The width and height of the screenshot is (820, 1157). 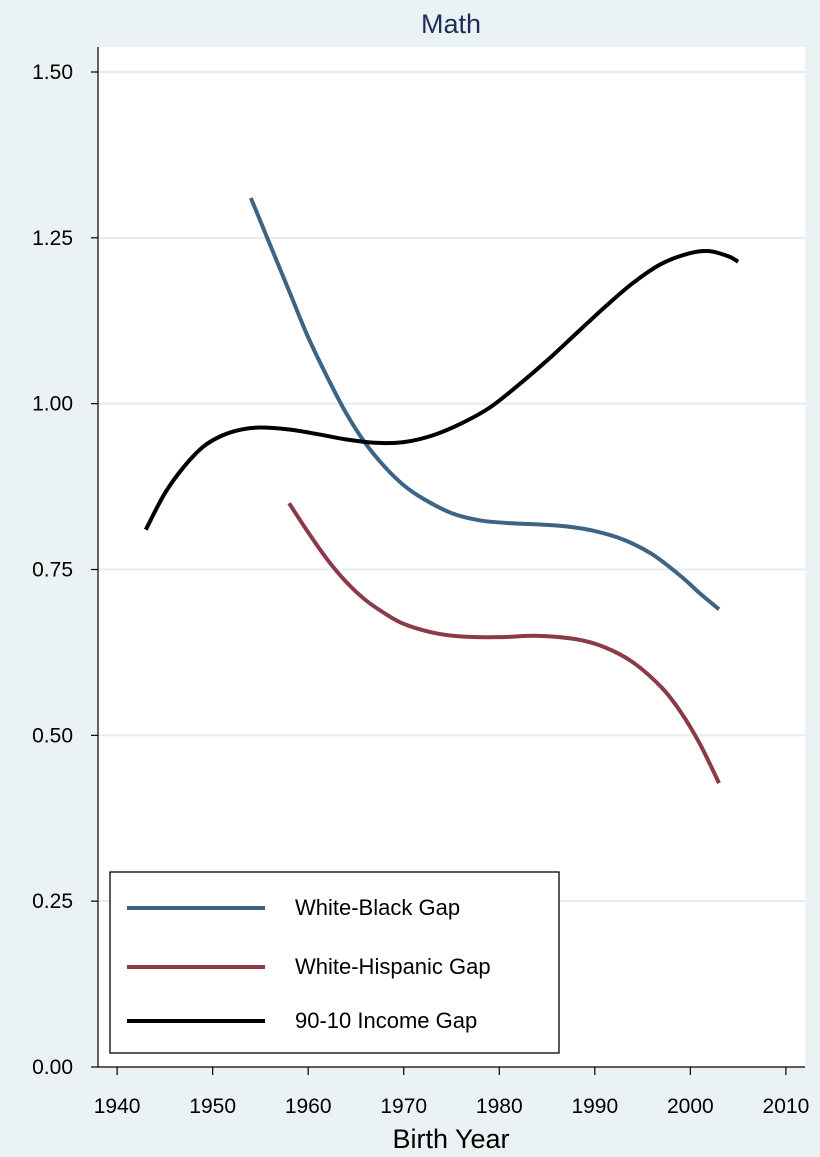 What do you see at coordinates (52, 1067) in the screenshot?
I see `y-tick-label: 0.00` at bounding box center [52, 1067].